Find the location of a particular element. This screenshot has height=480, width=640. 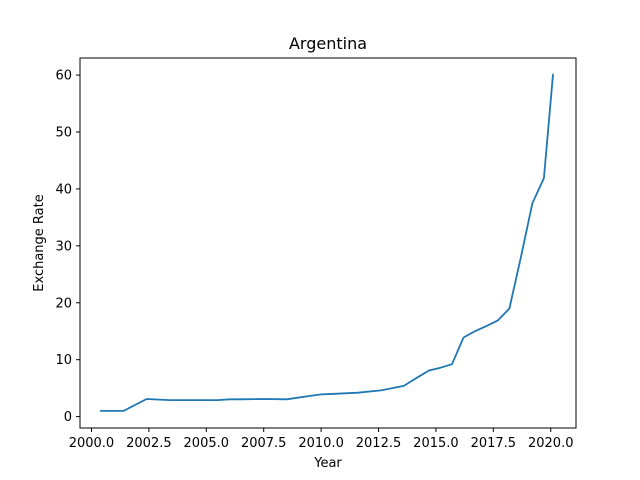

x-tick-label: 2017.5 is located at coordinates (494, 443).